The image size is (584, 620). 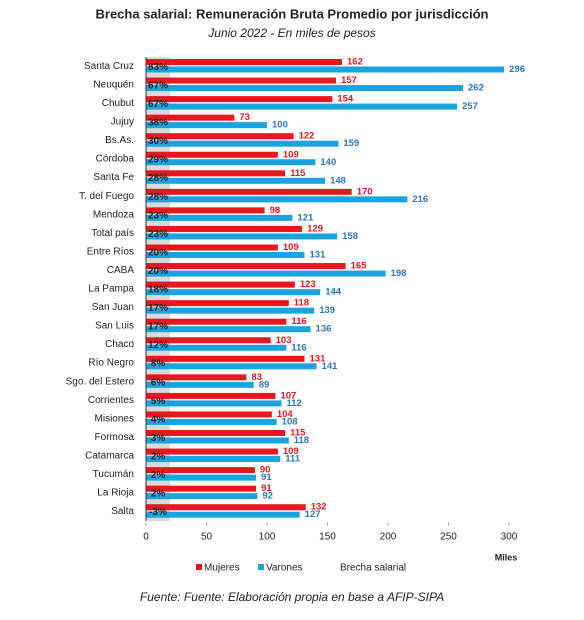 What do you see at coordinates (355, 62) in the screenshot?
I see `value-label: 162` at bounding box center [355, 62].